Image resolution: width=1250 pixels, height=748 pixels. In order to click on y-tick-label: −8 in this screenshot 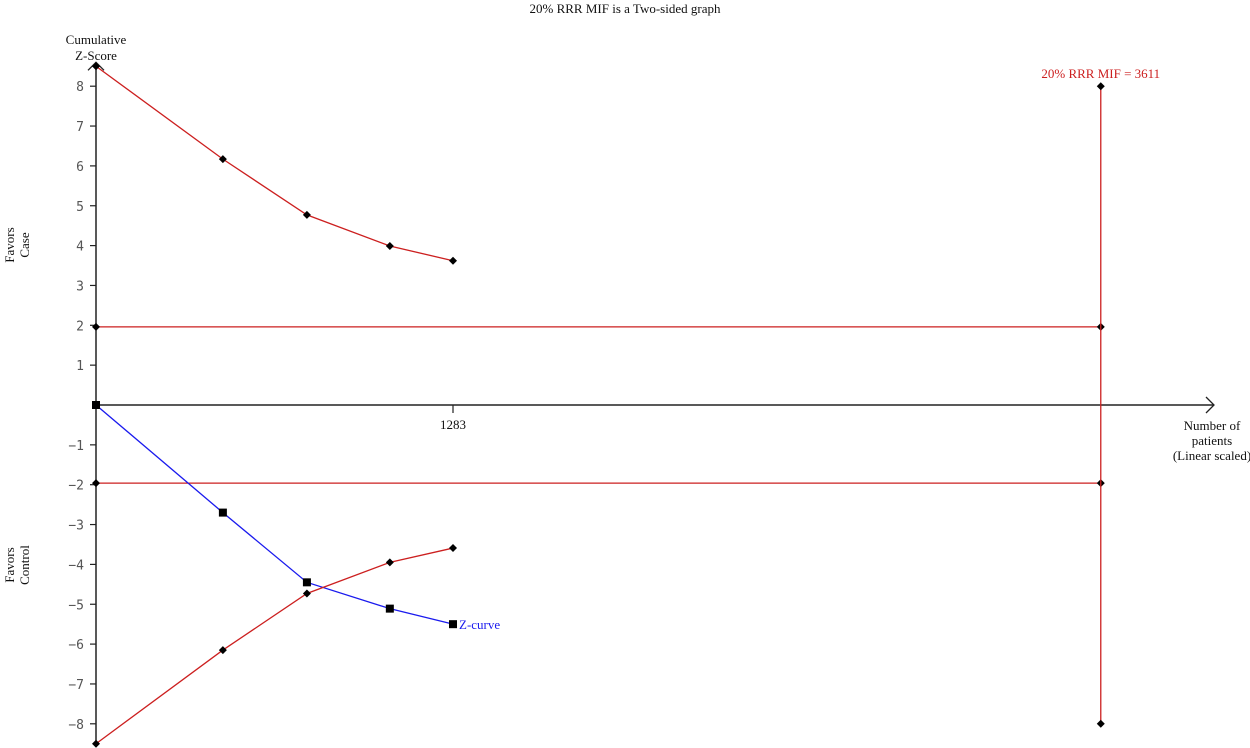, I will do `click(76, 725)`.